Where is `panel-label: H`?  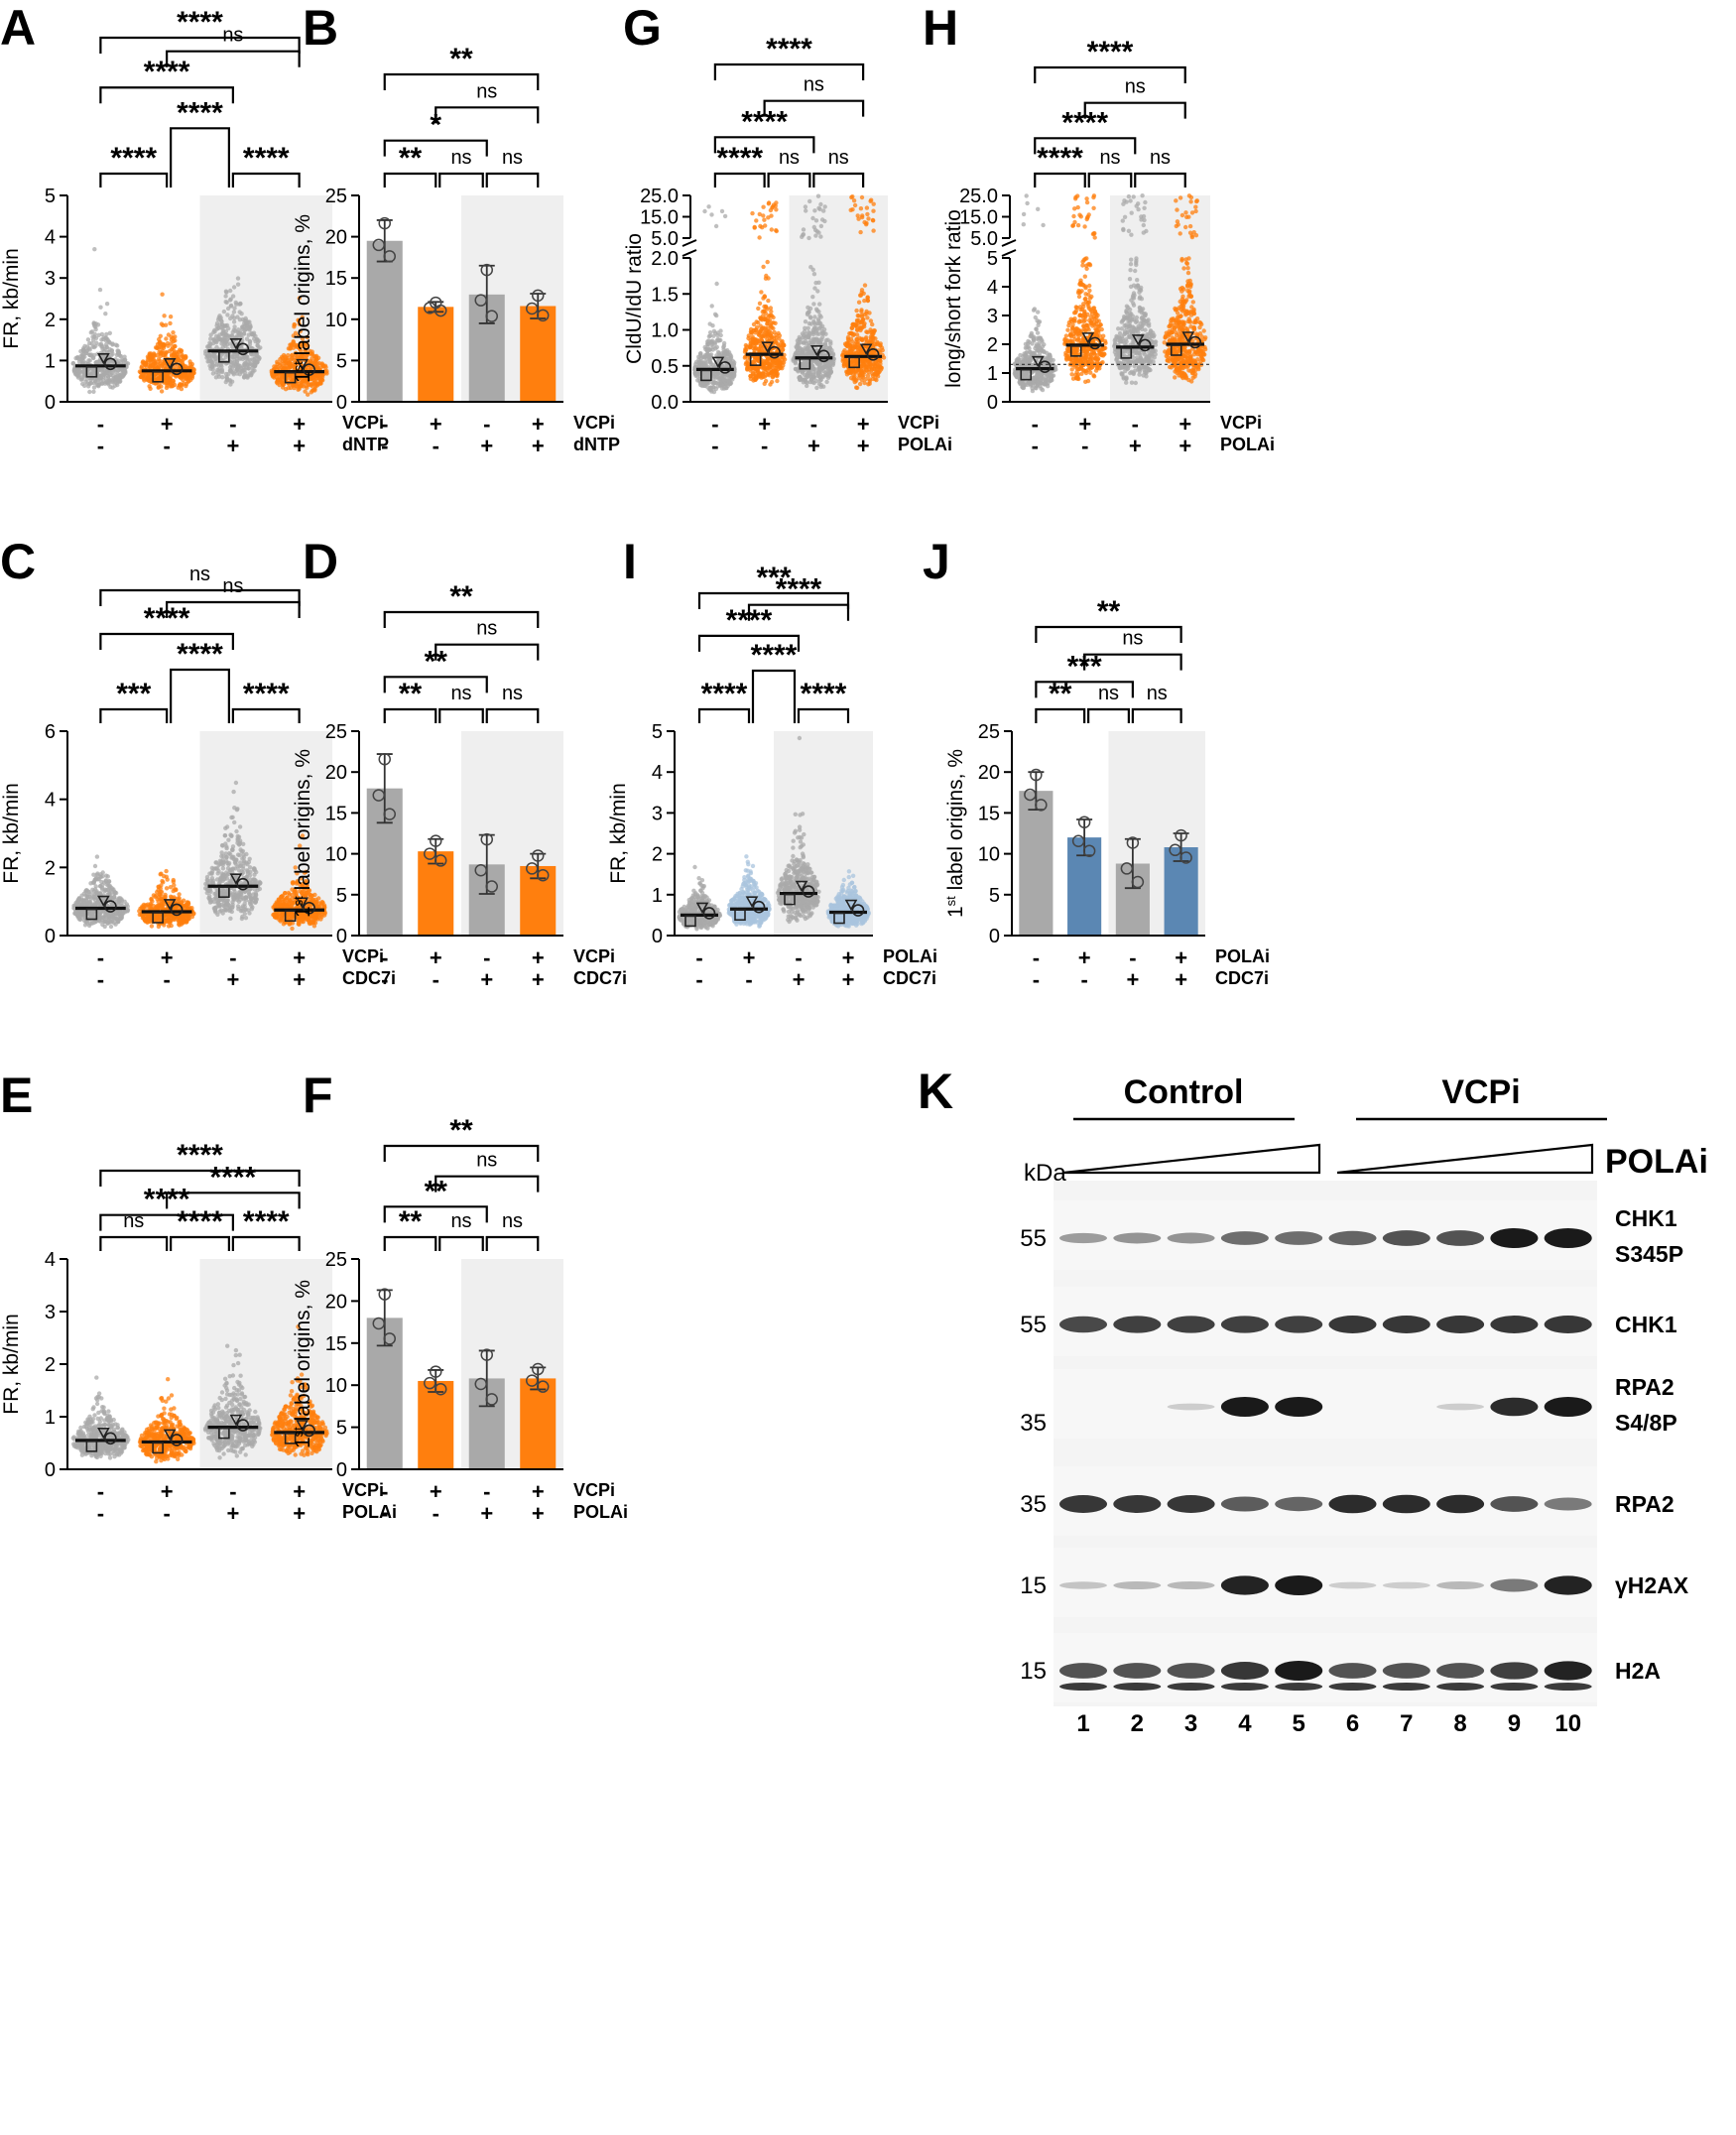
panel-label: H is located at coordinates (940, 28).